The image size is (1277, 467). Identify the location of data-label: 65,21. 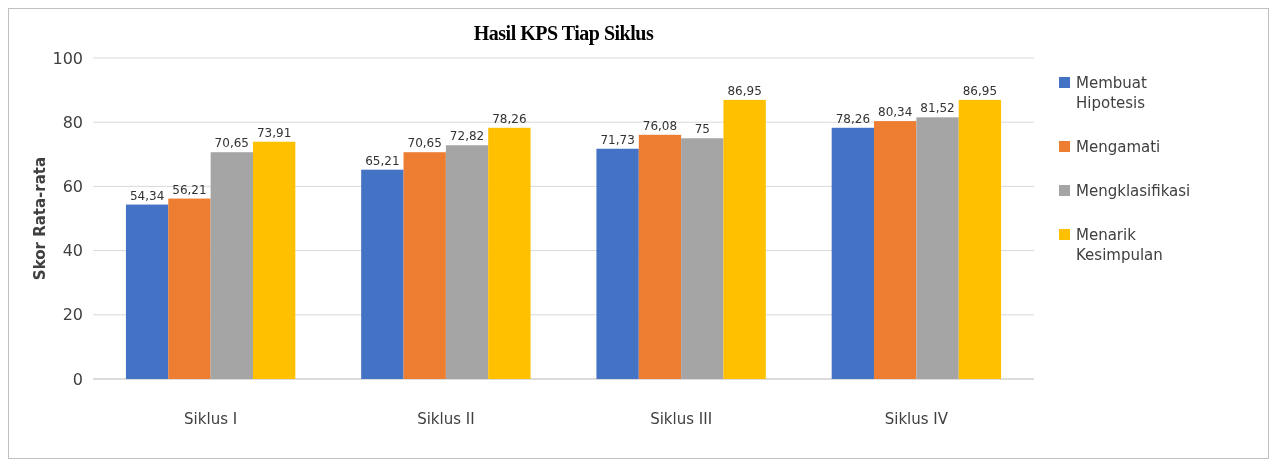
(382, 160).